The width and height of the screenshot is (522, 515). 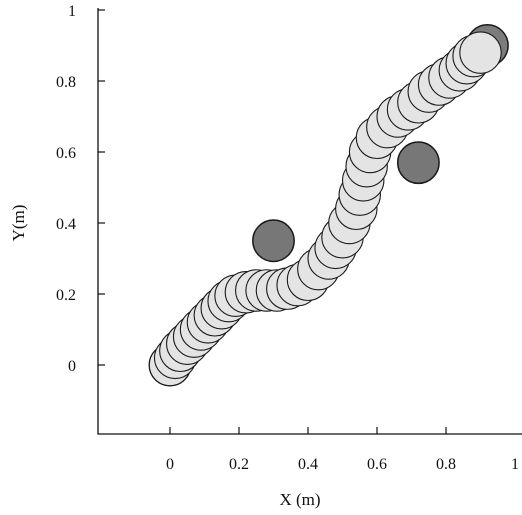 What do you see at coordinates (66, 153) in the screenshot?
I see `y-tick-label: 0.6` at bounding box center [66, 153].